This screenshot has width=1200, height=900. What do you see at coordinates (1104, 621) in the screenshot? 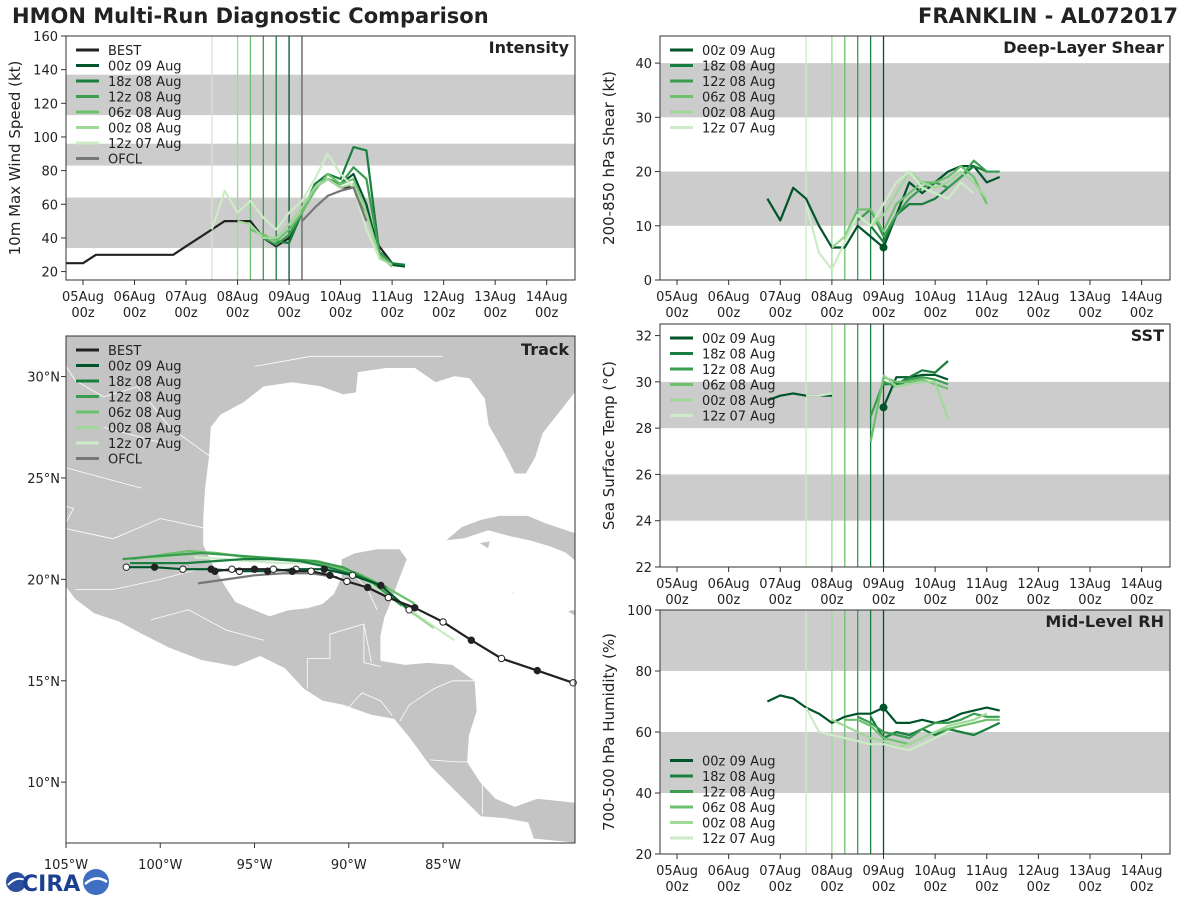
I see `panel-title: Mid-Level RH` at bounding box center [1104, 621].